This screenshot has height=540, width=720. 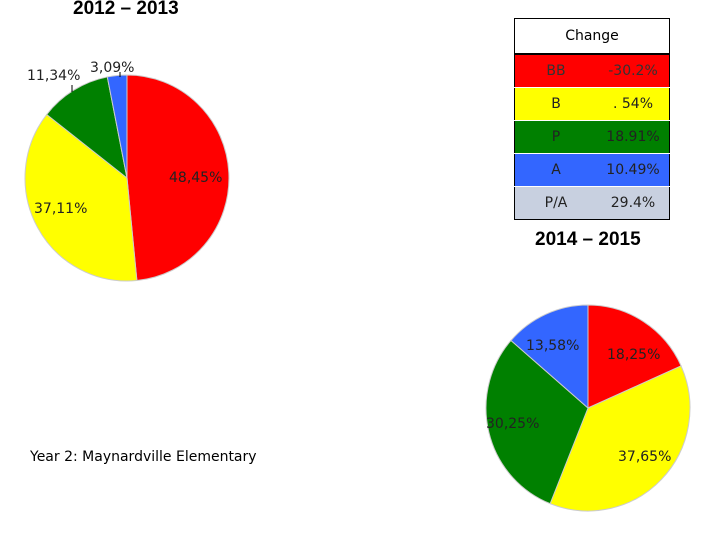 What do you see at coordinates (555, 70) in the screenshot?
I see `change-row-label: BB` at bounding box center [555, 70].